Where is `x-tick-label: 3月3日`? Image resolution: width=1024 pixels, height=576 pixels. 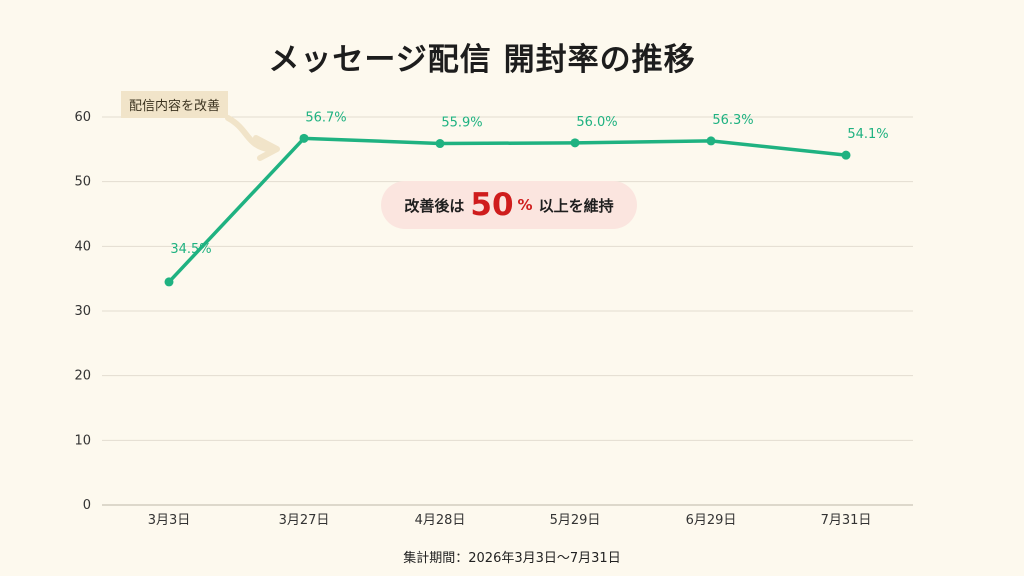
x-tick-label: 3月3日 is located at coordinates (169, 520).